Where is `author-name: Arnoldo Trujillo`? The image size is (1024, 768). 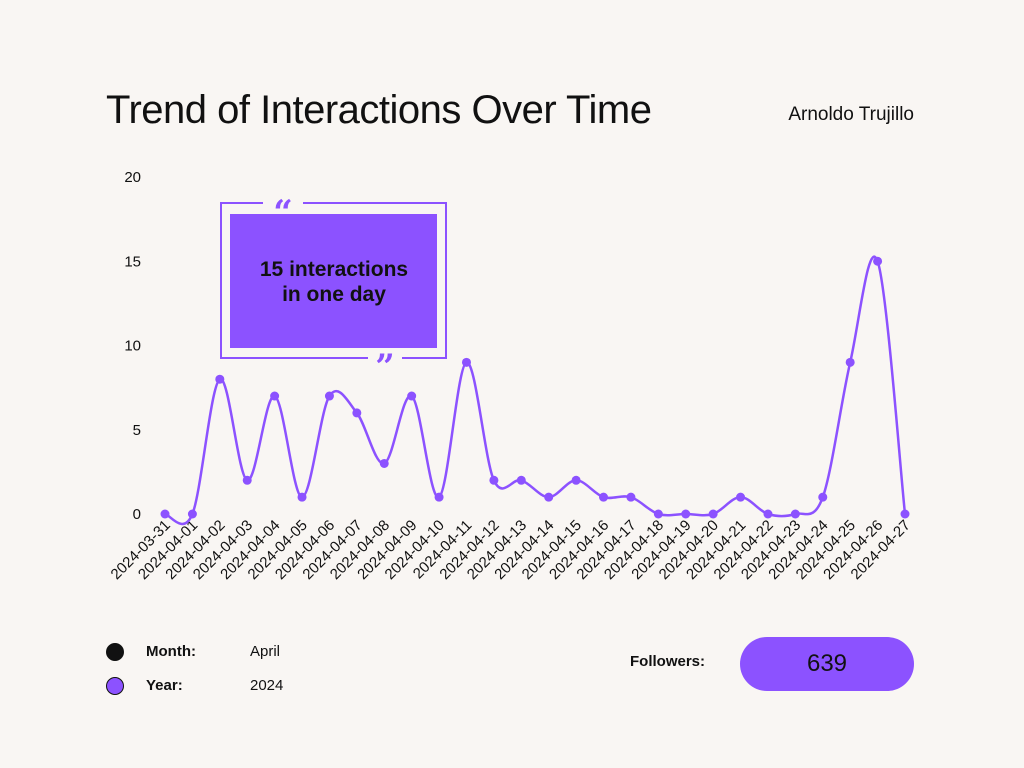 author-name: Arnoldo Trujillo is located at coordinates (851, 114).